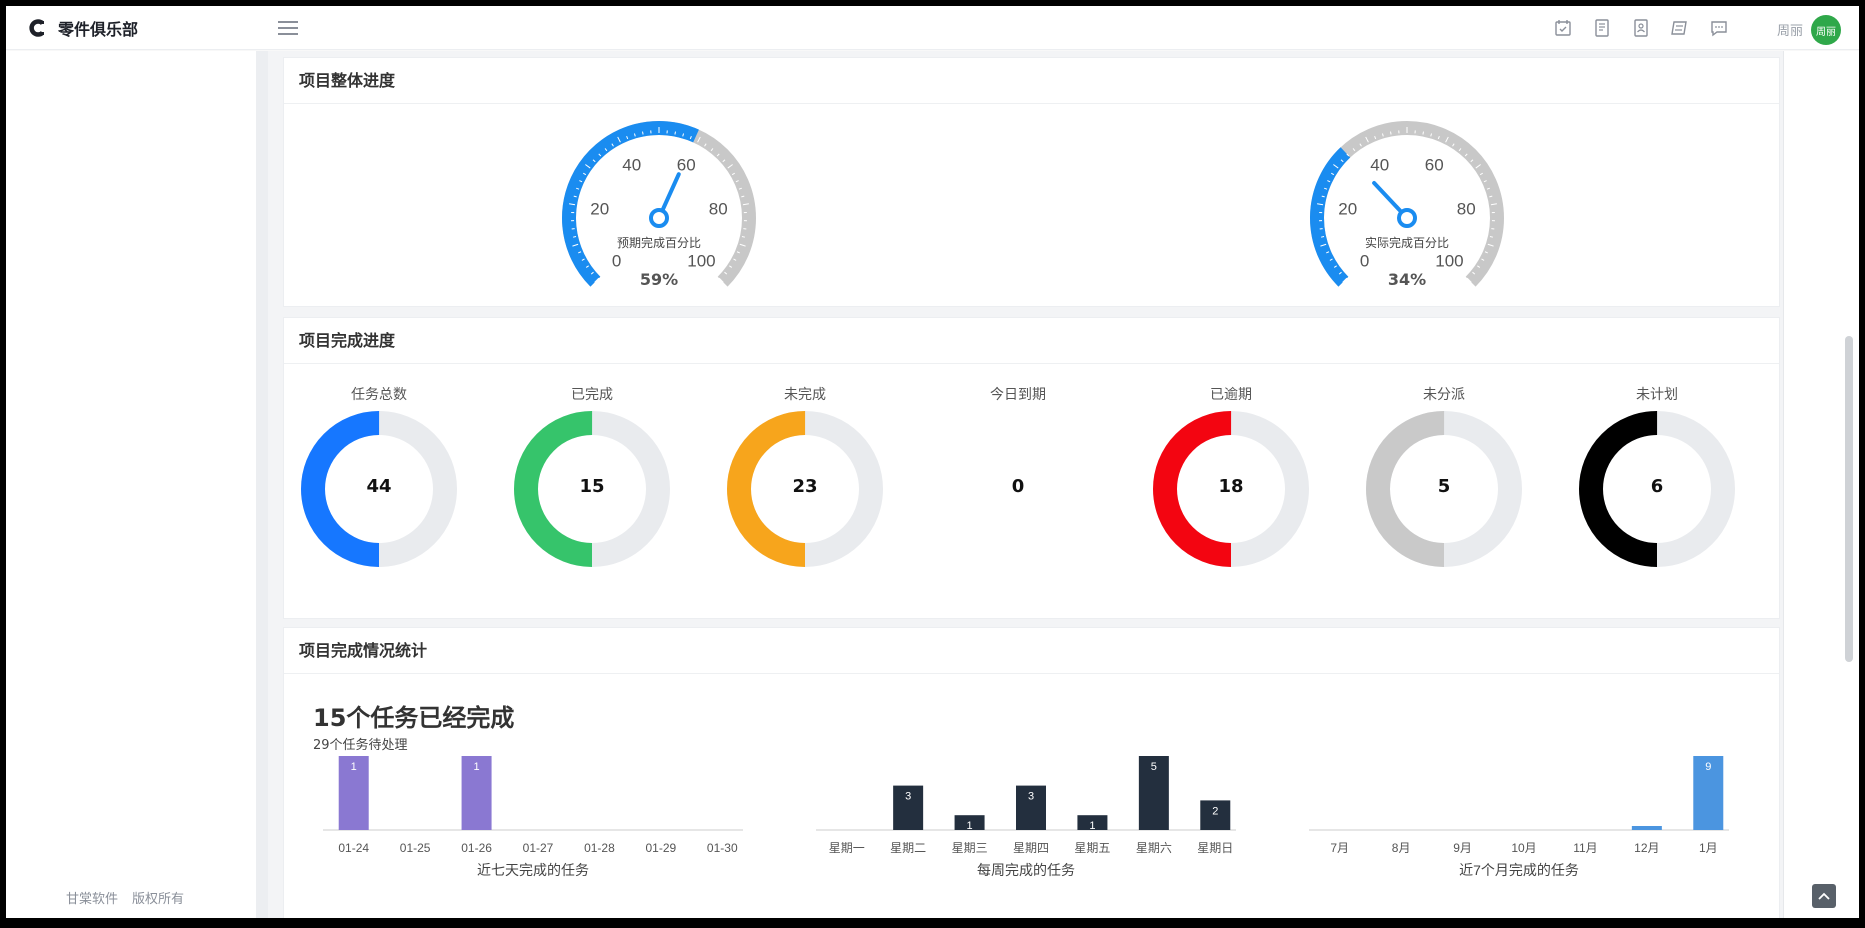  I want to click on gauge-pivot, so click(1407, 218).